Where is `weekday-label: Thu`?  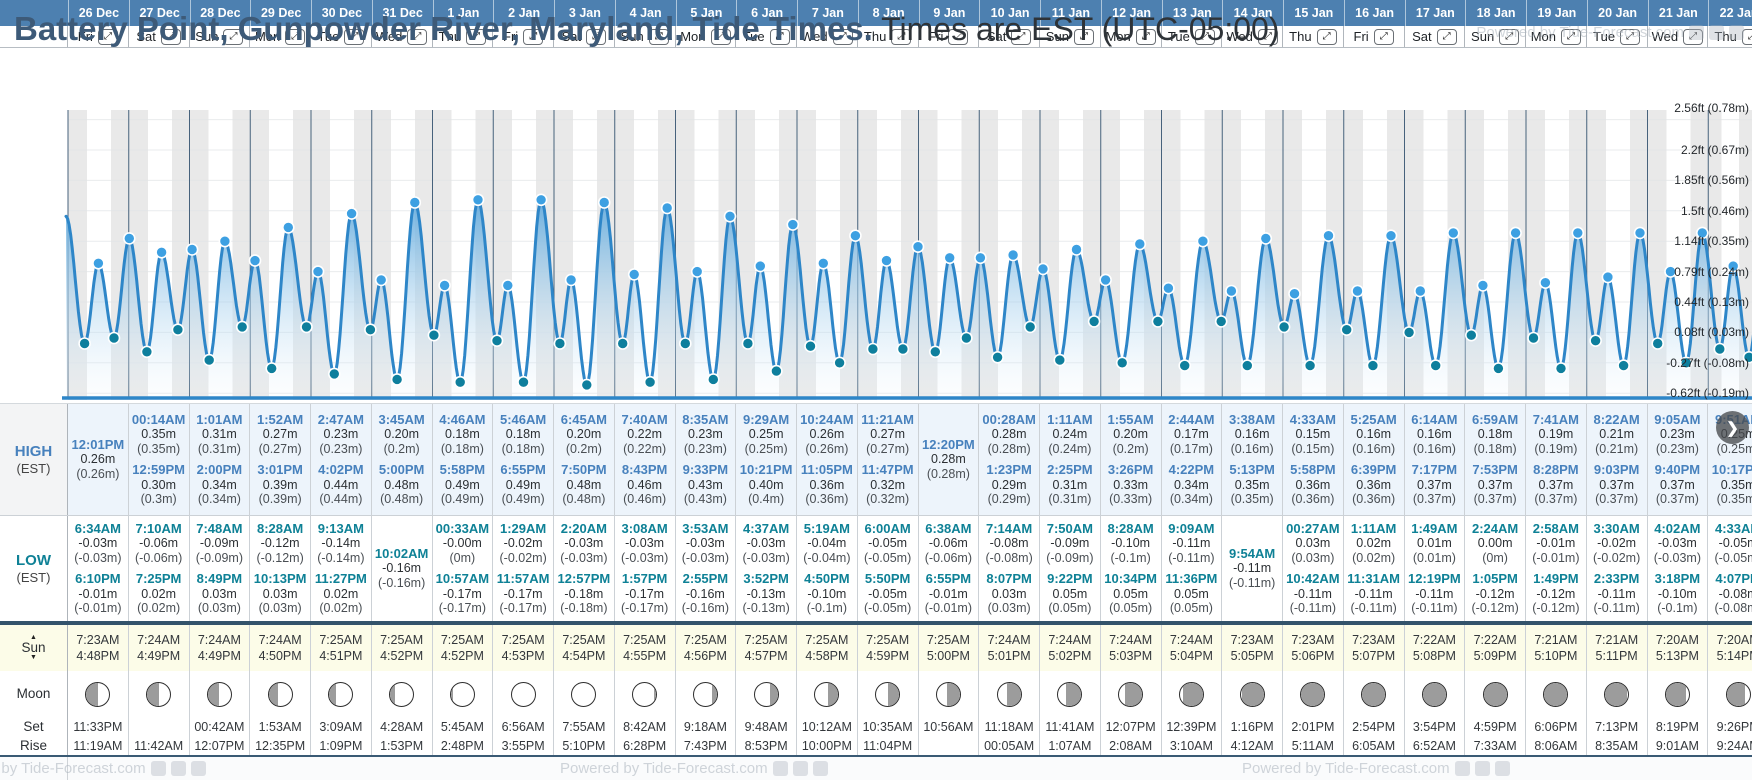
weekday-label: Thu is located at coordinates (1300, 36).